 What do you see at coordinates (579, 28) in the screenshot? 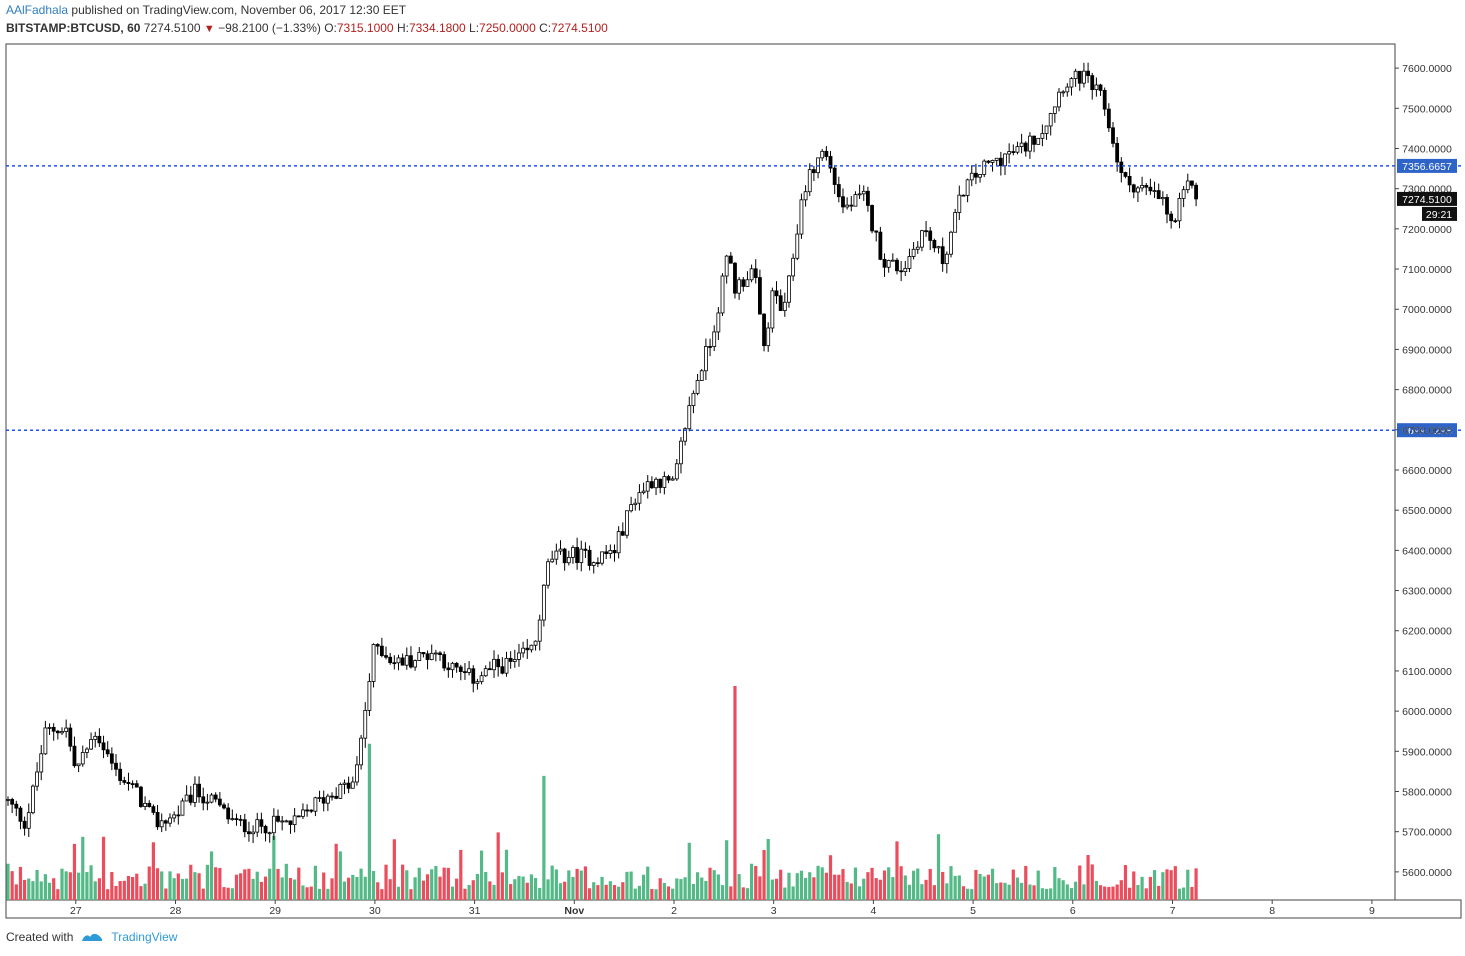
I see `close-value: 7274.5100` at bounding box center [579, 28].